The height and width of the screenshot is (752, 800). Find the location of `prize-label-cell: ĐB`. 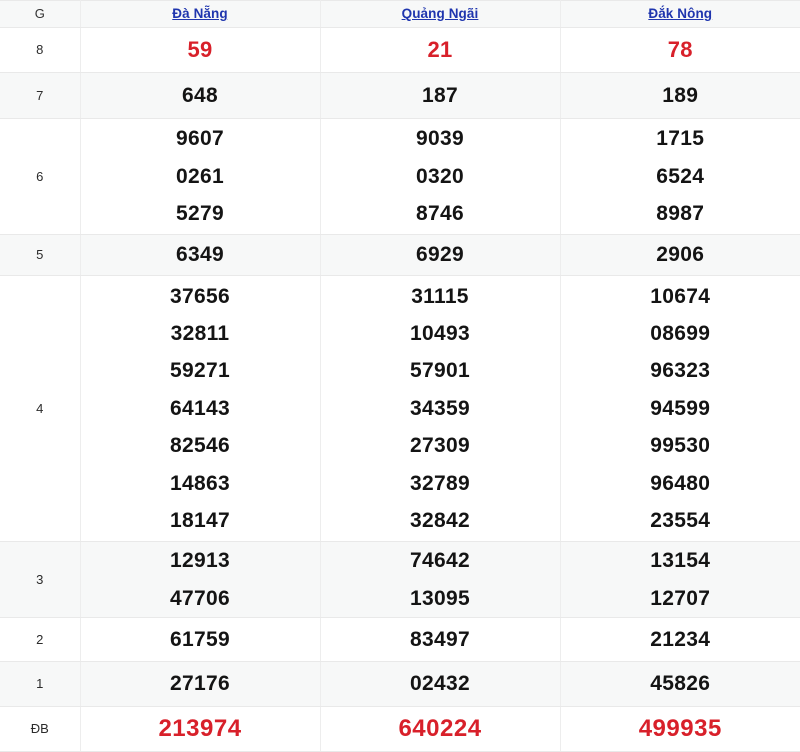

prize-label-cell: ĐB is located at coordinates (40, 729).